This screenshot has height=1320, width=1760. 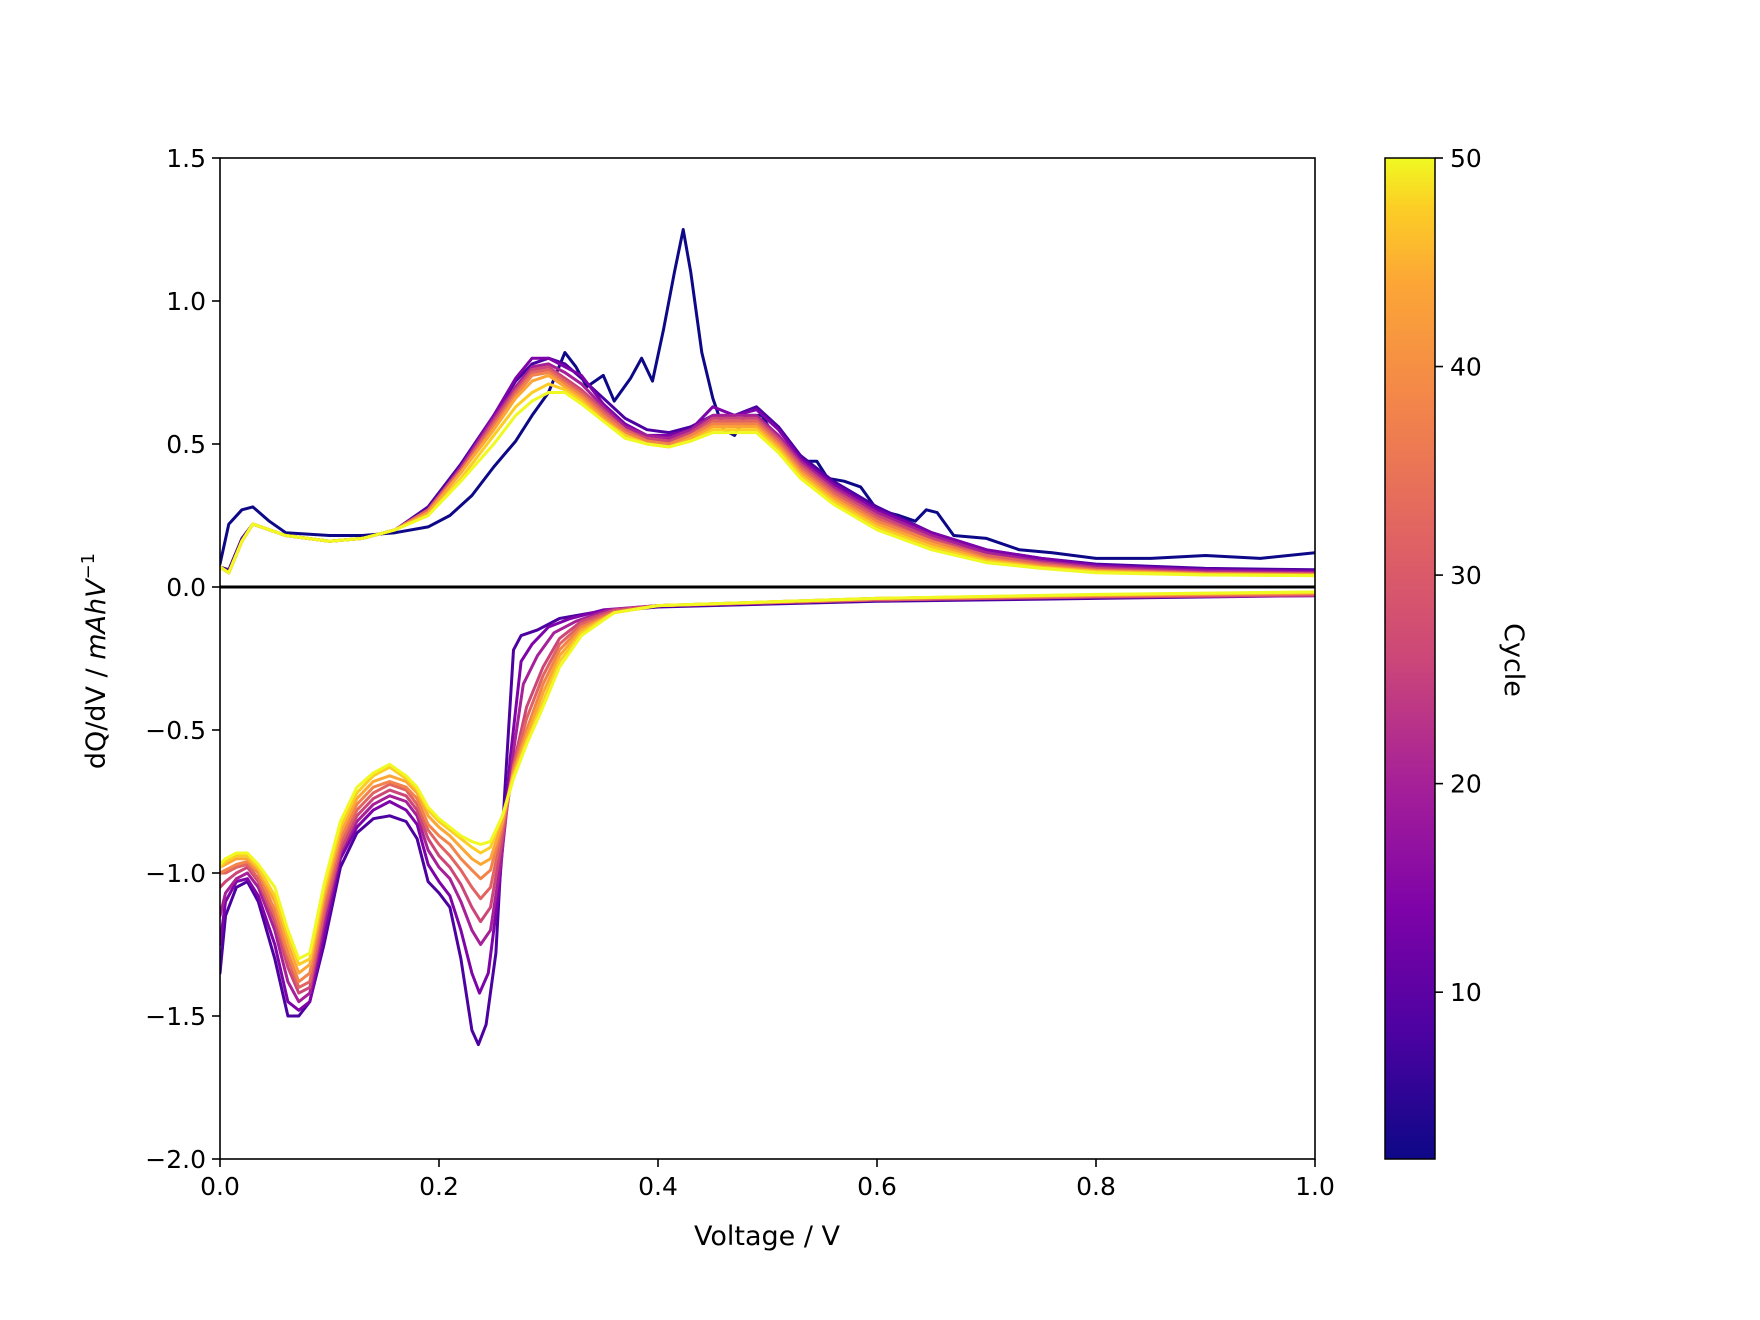 I want to click on series-cycle-10-charge, so click(x=767, y=465).